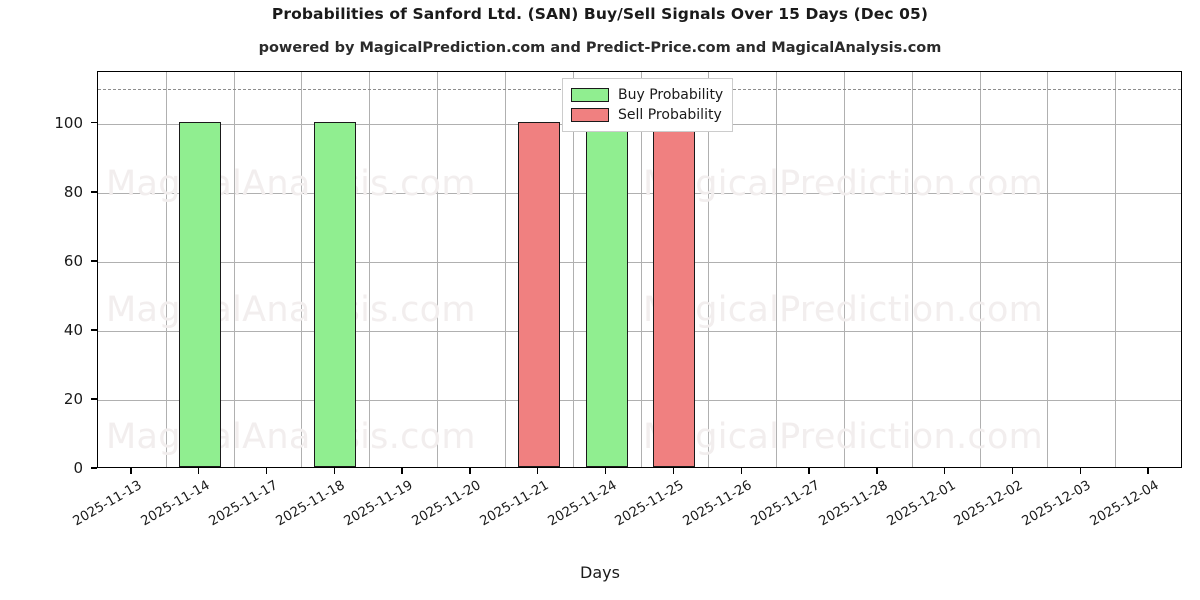  I want to click on legend-label-sell: Sell Probability, so click(670, 115).